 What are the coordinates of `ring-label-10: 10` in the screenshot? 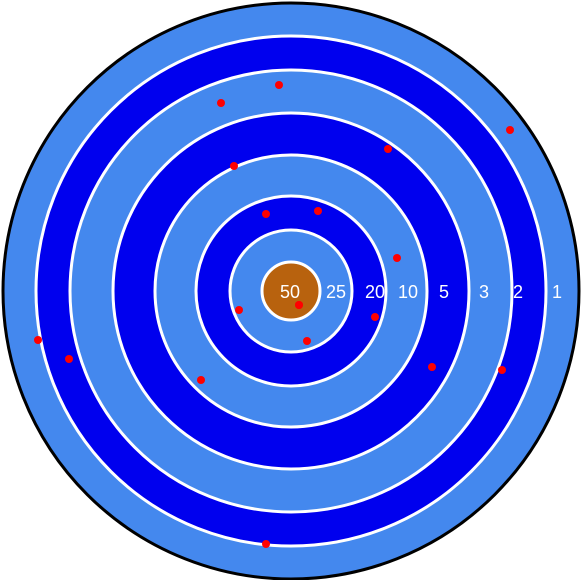 It's located at (408, 292).